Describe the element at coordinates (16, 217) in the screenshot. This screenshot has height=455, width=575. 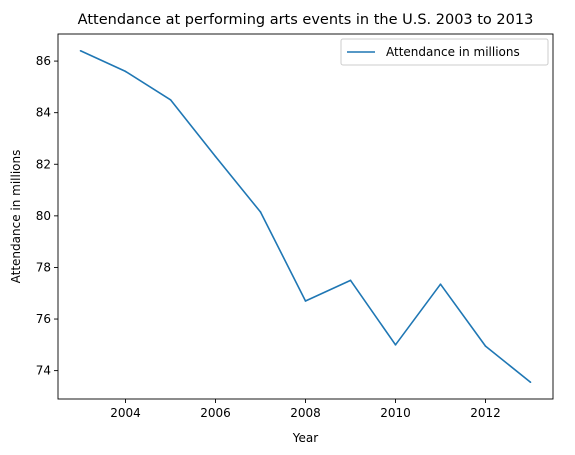
I see `y-axis-label: Attendance in millions` at that location.